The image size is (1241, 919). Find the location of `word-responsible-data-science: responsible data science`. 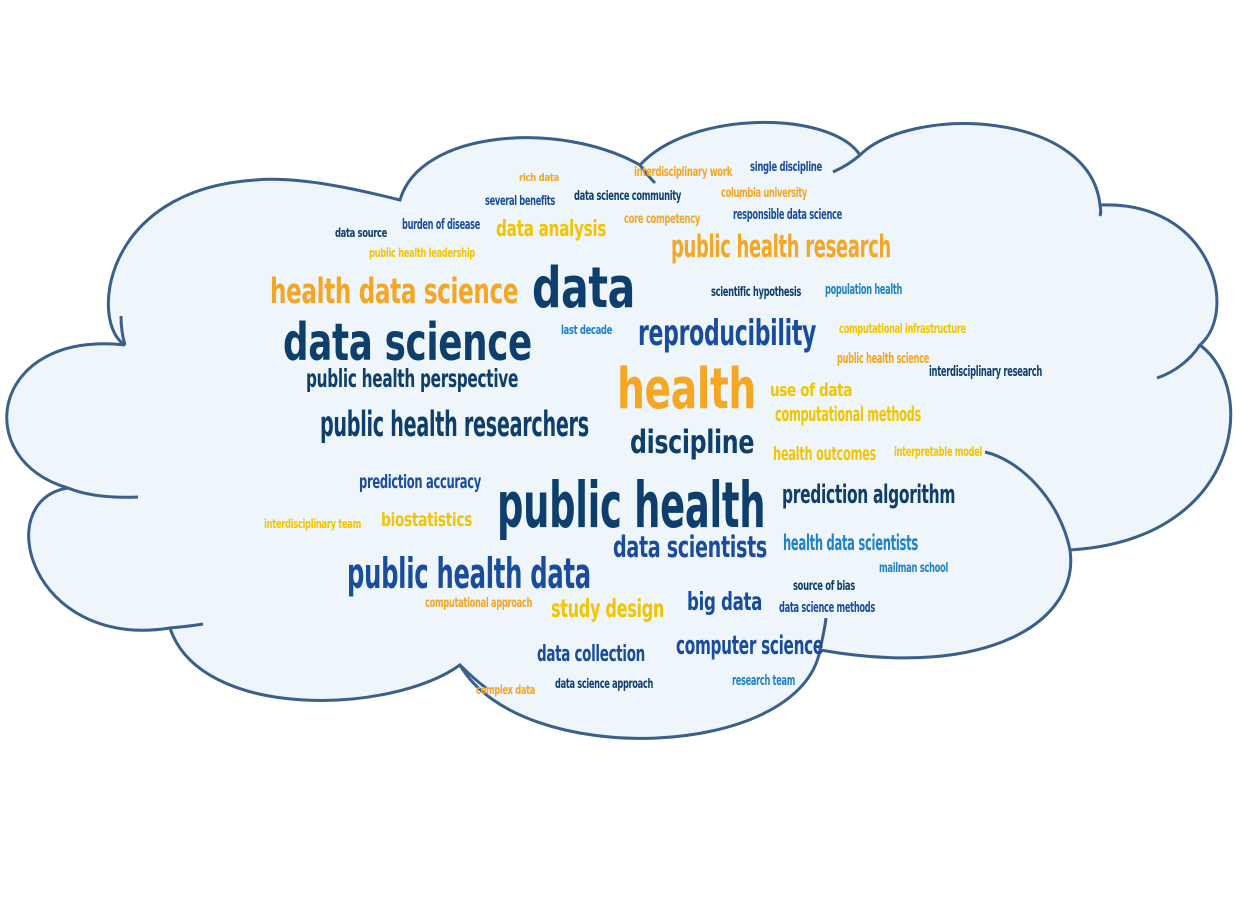

word-responsible-data-science: responsible data science is located at coordinates (788, 215).